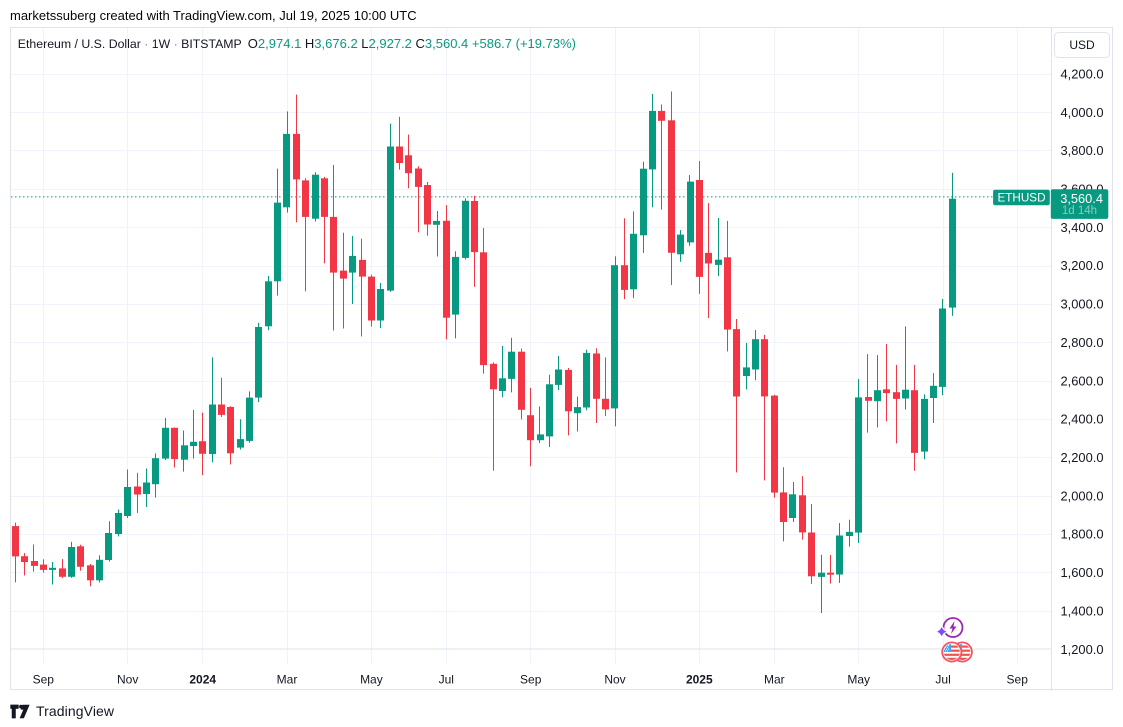 The image size is (1123, 727). What do you see at coordinates (1081, 380) in the screenshot?
I see `svg-text: 2,600.0` at bounding box center [1081, 380].